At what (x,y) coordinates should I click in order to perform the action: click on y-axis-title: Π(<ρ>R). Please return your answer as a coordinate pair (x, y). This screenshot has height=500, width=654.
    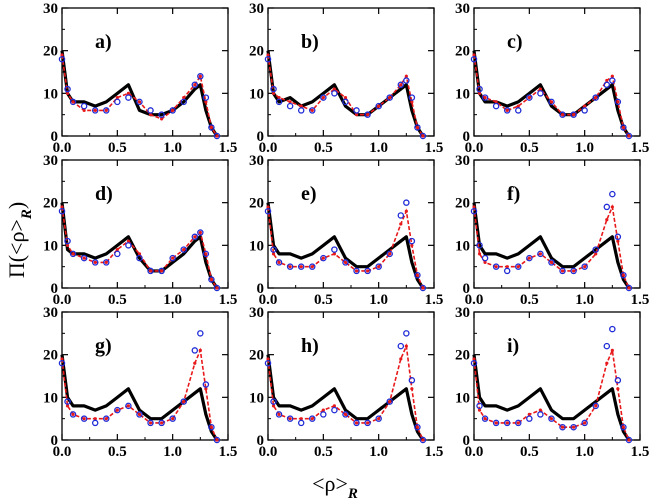
    Looking at the image, I should click on (19, 240).